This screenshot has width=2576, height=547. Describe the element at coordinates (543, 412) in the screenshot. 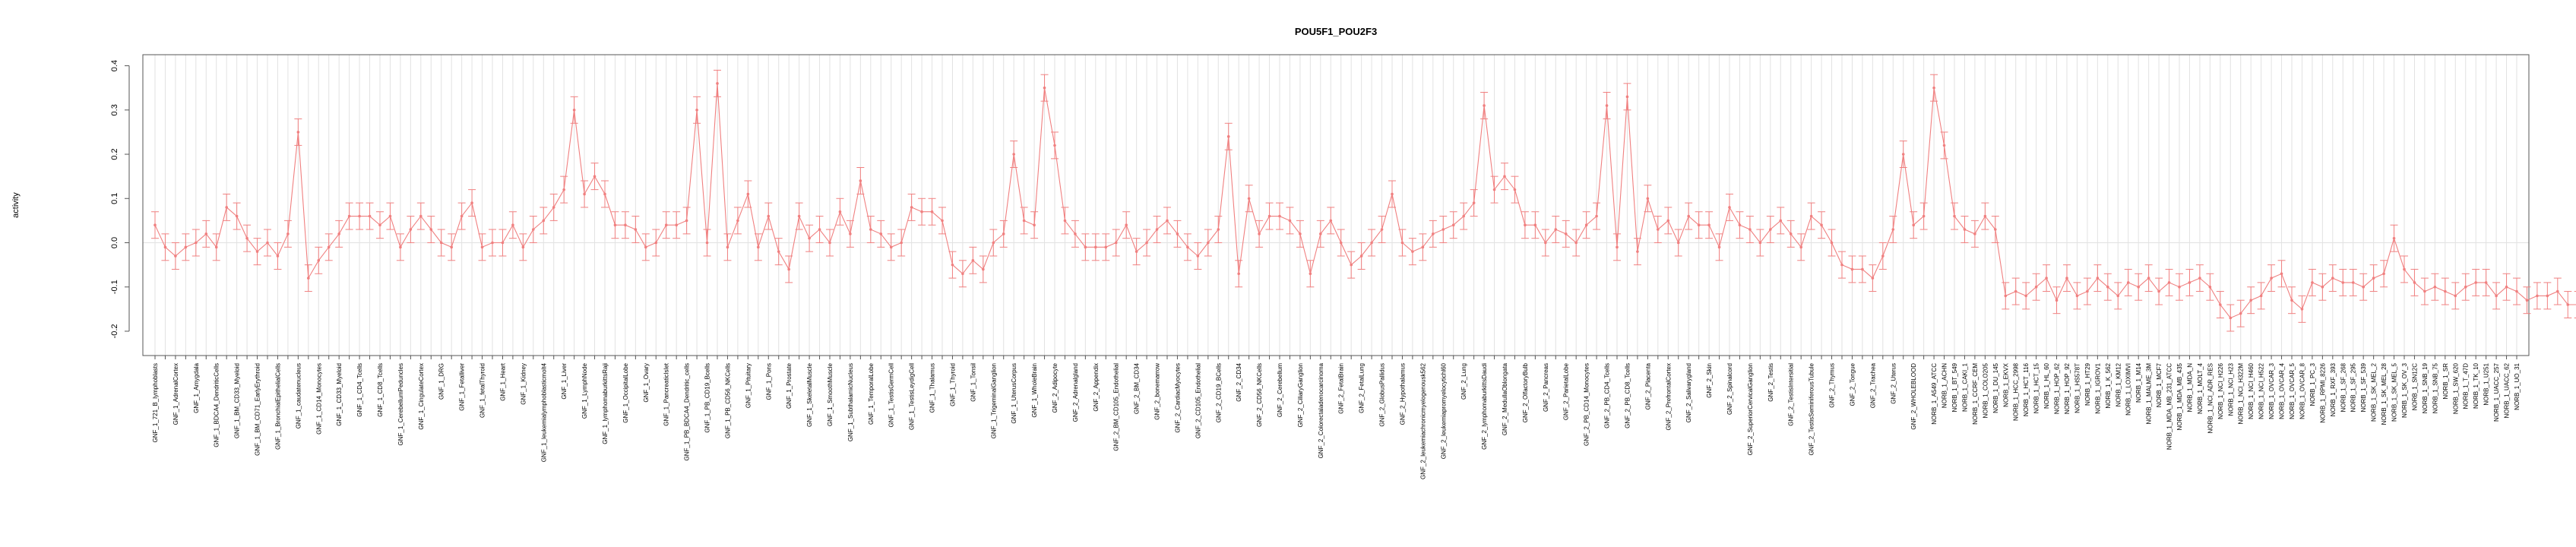

I see `x-tick-label: GNF_1_leukemialymphoblasticmolt4` at that location.